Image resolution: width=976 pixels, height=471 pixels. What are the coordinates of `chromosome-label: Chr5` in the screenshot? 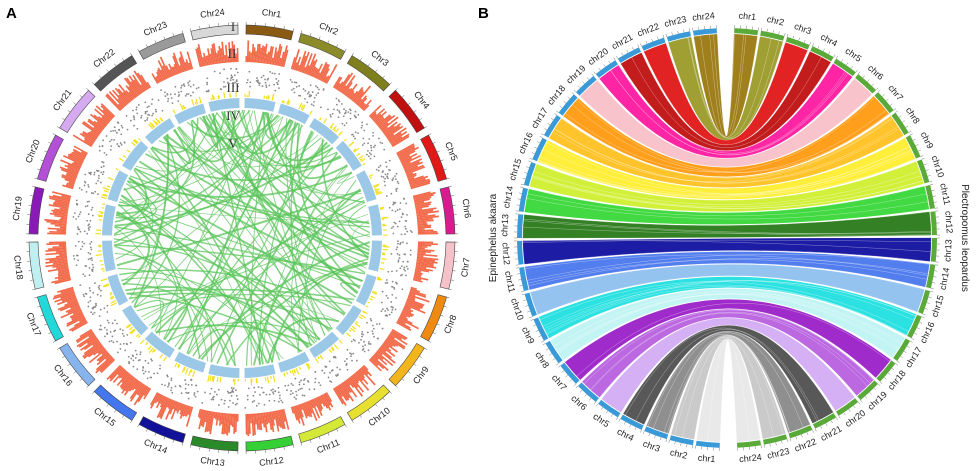 It's located at (451, 151).